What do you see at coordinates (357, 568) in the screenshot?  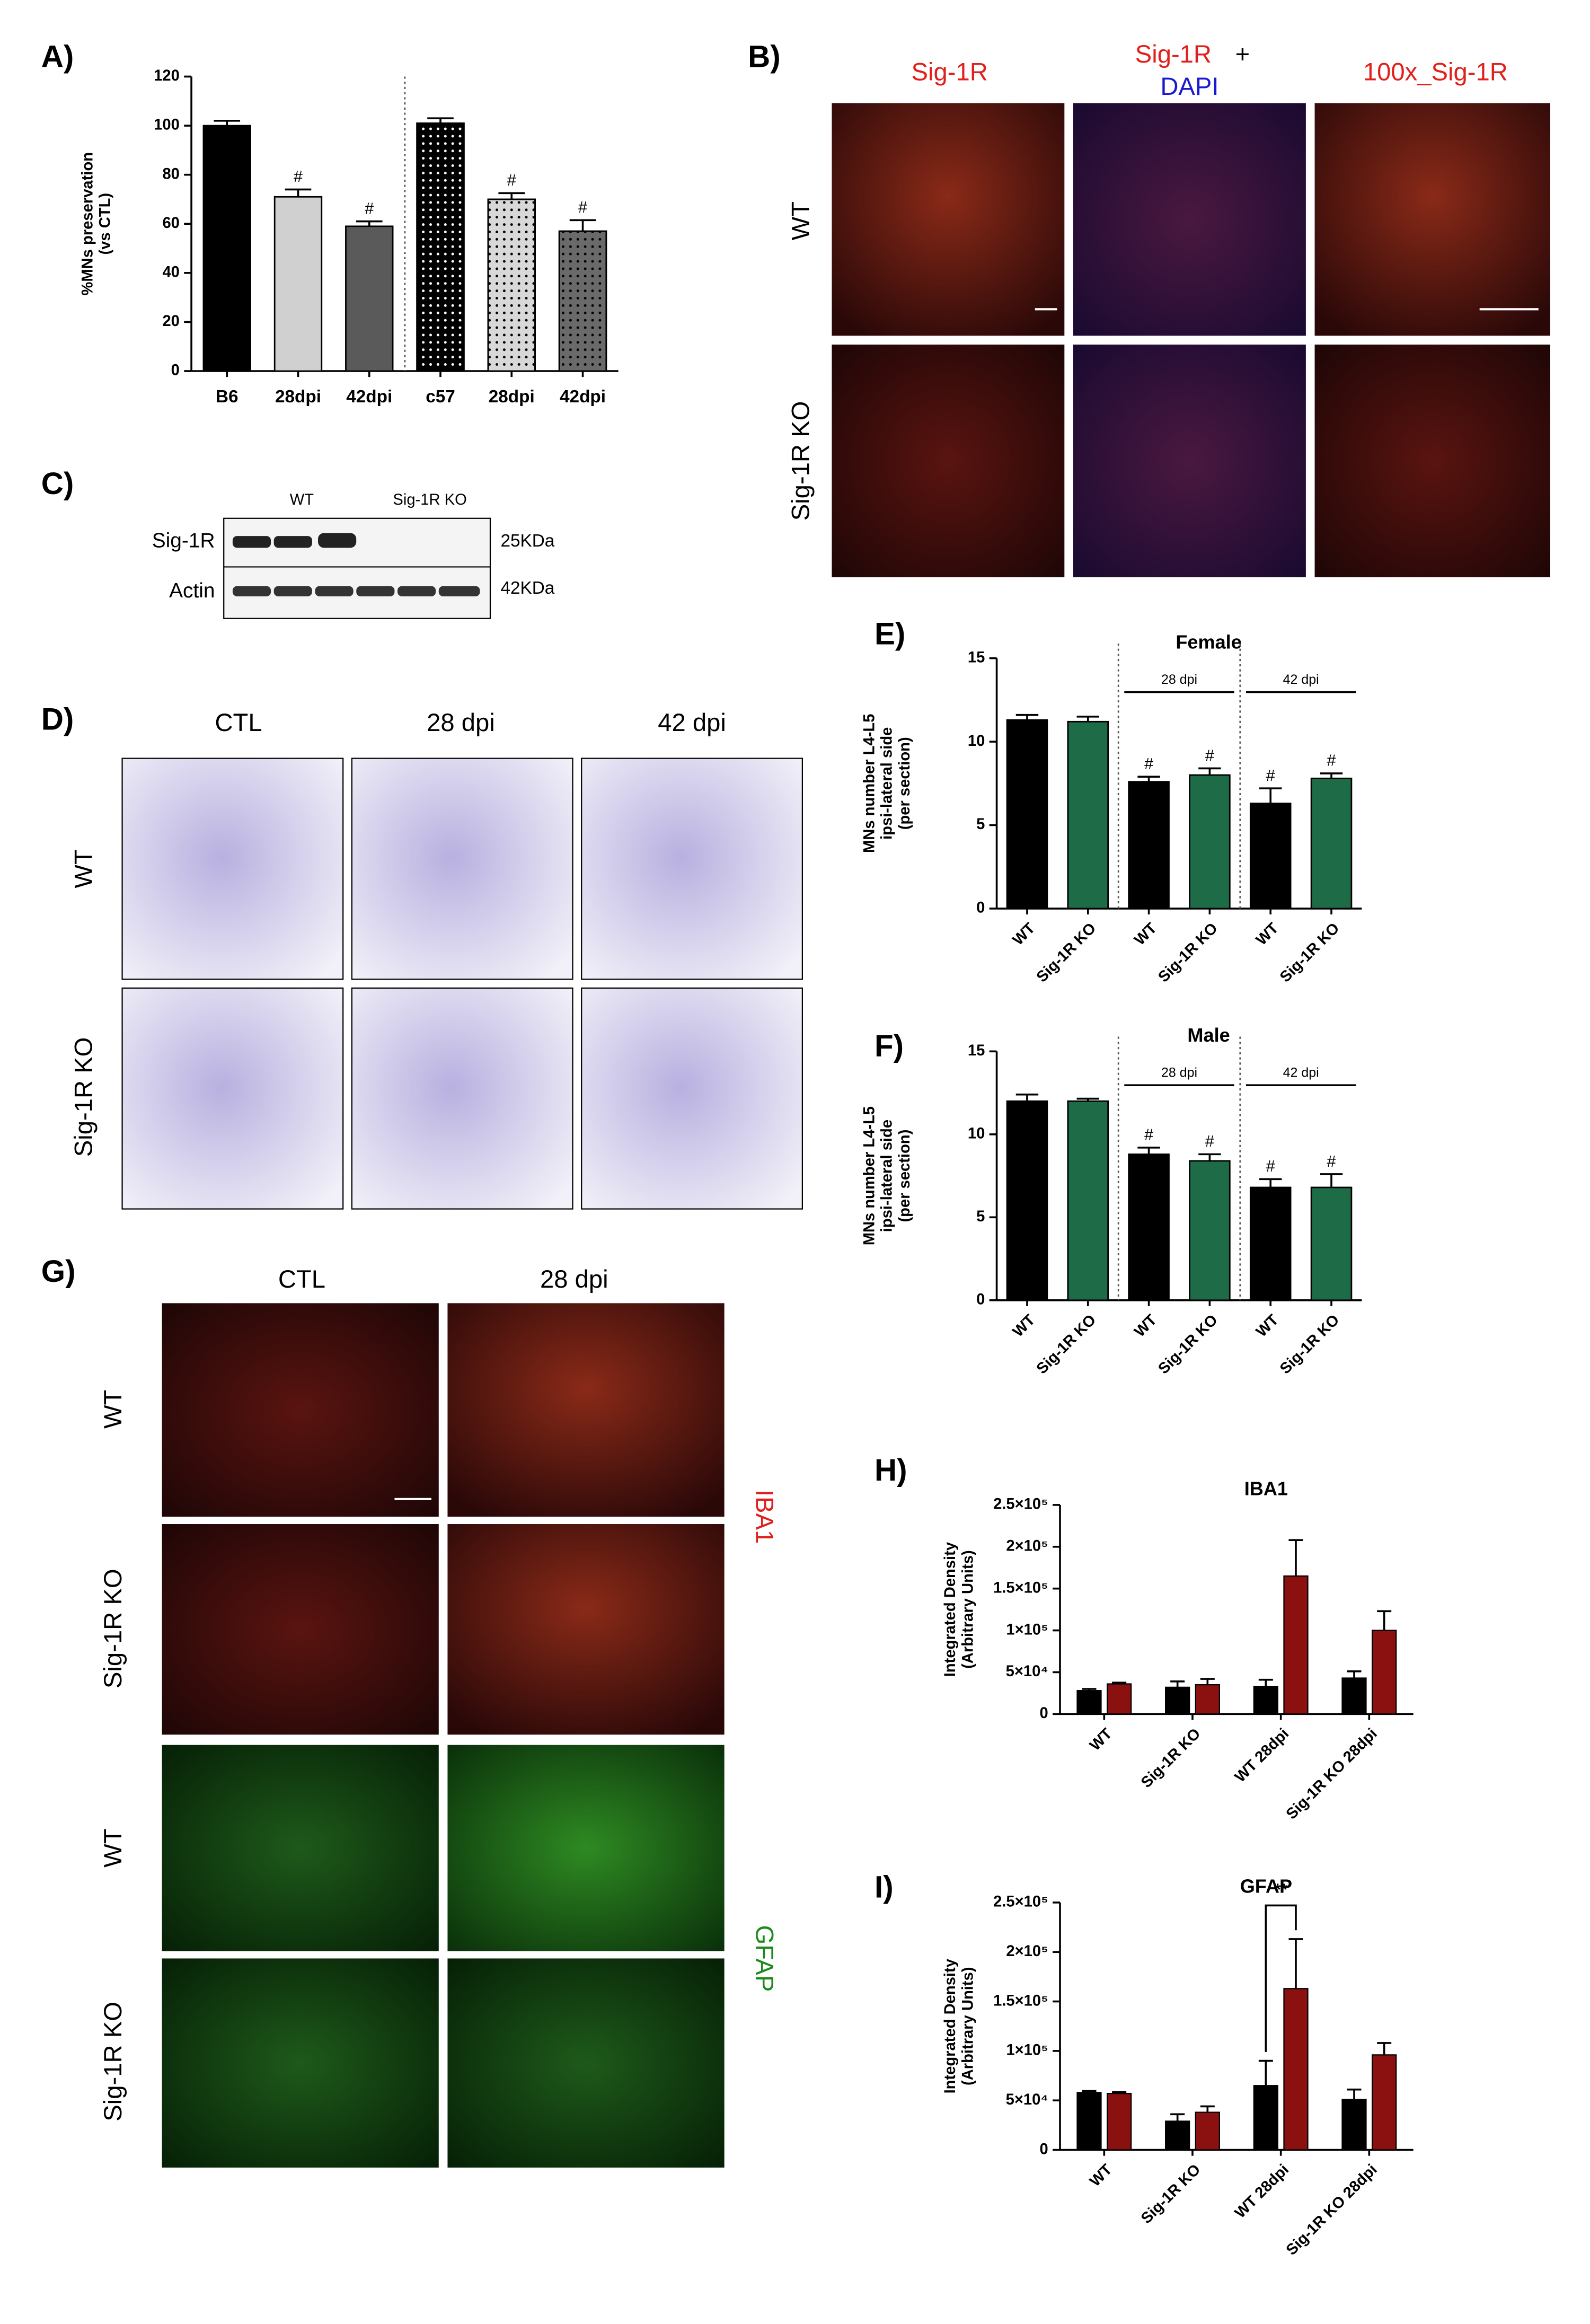 I see `blot` at bounding box center [357, 568].